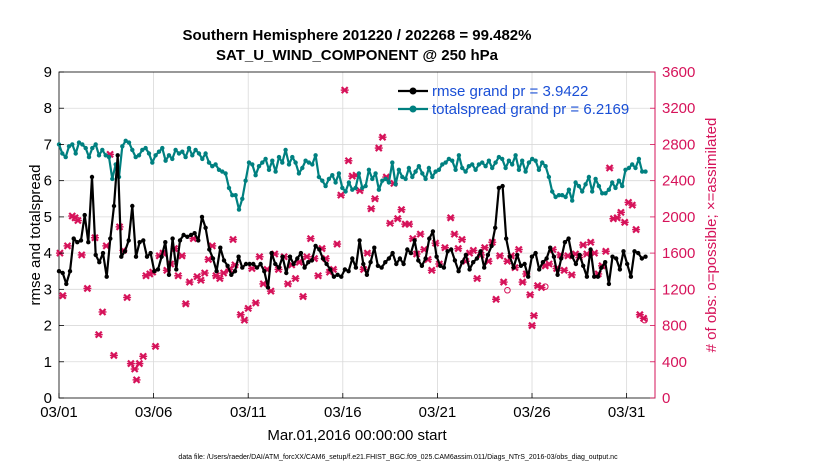  I want to click on obs-possible-marker, so click(507, 290).